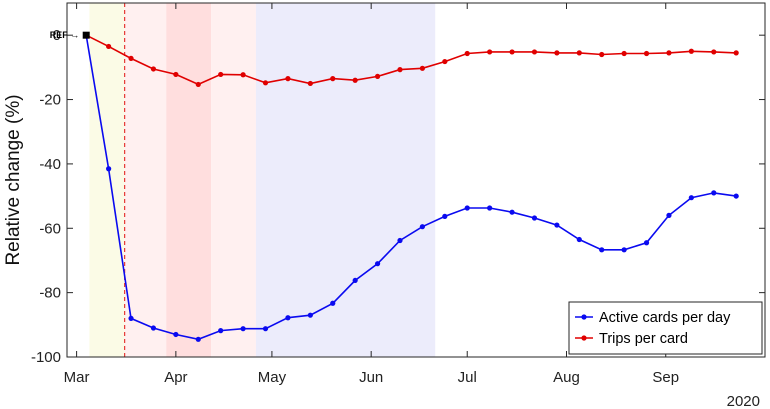  I want to click on x-tick-label-mar: Mar, so click(77, 377).